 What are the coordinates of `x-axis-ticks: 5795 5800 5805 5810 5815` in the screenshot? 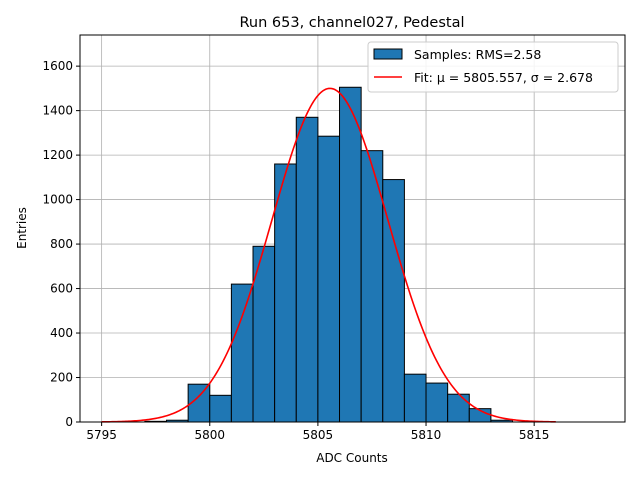 It's located at (317, 432).